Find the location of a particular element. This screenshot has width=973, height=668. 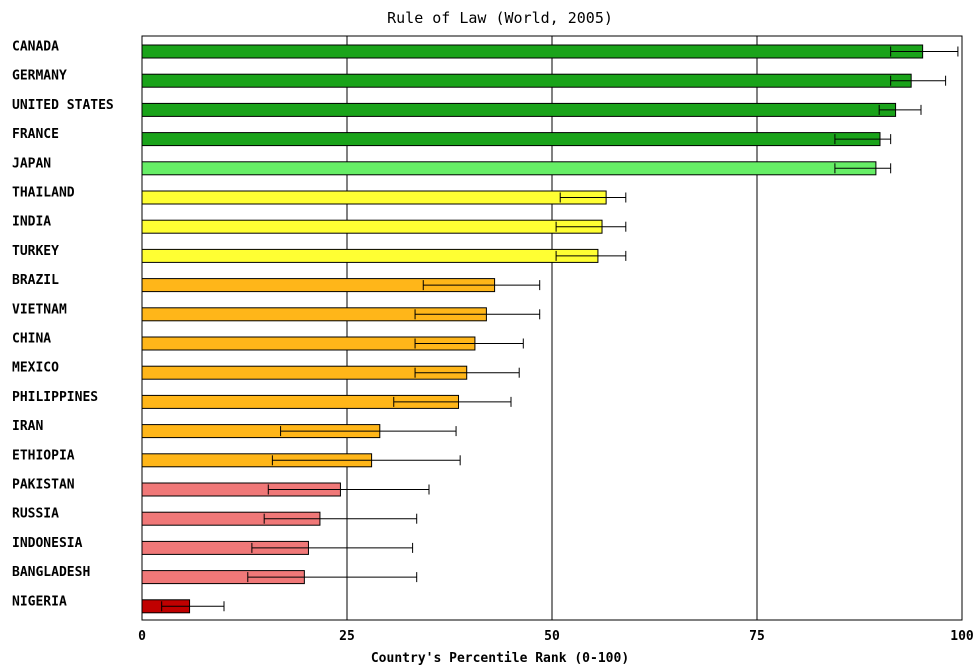

category-label: VIETNAM is located at coordinates (39, 309).